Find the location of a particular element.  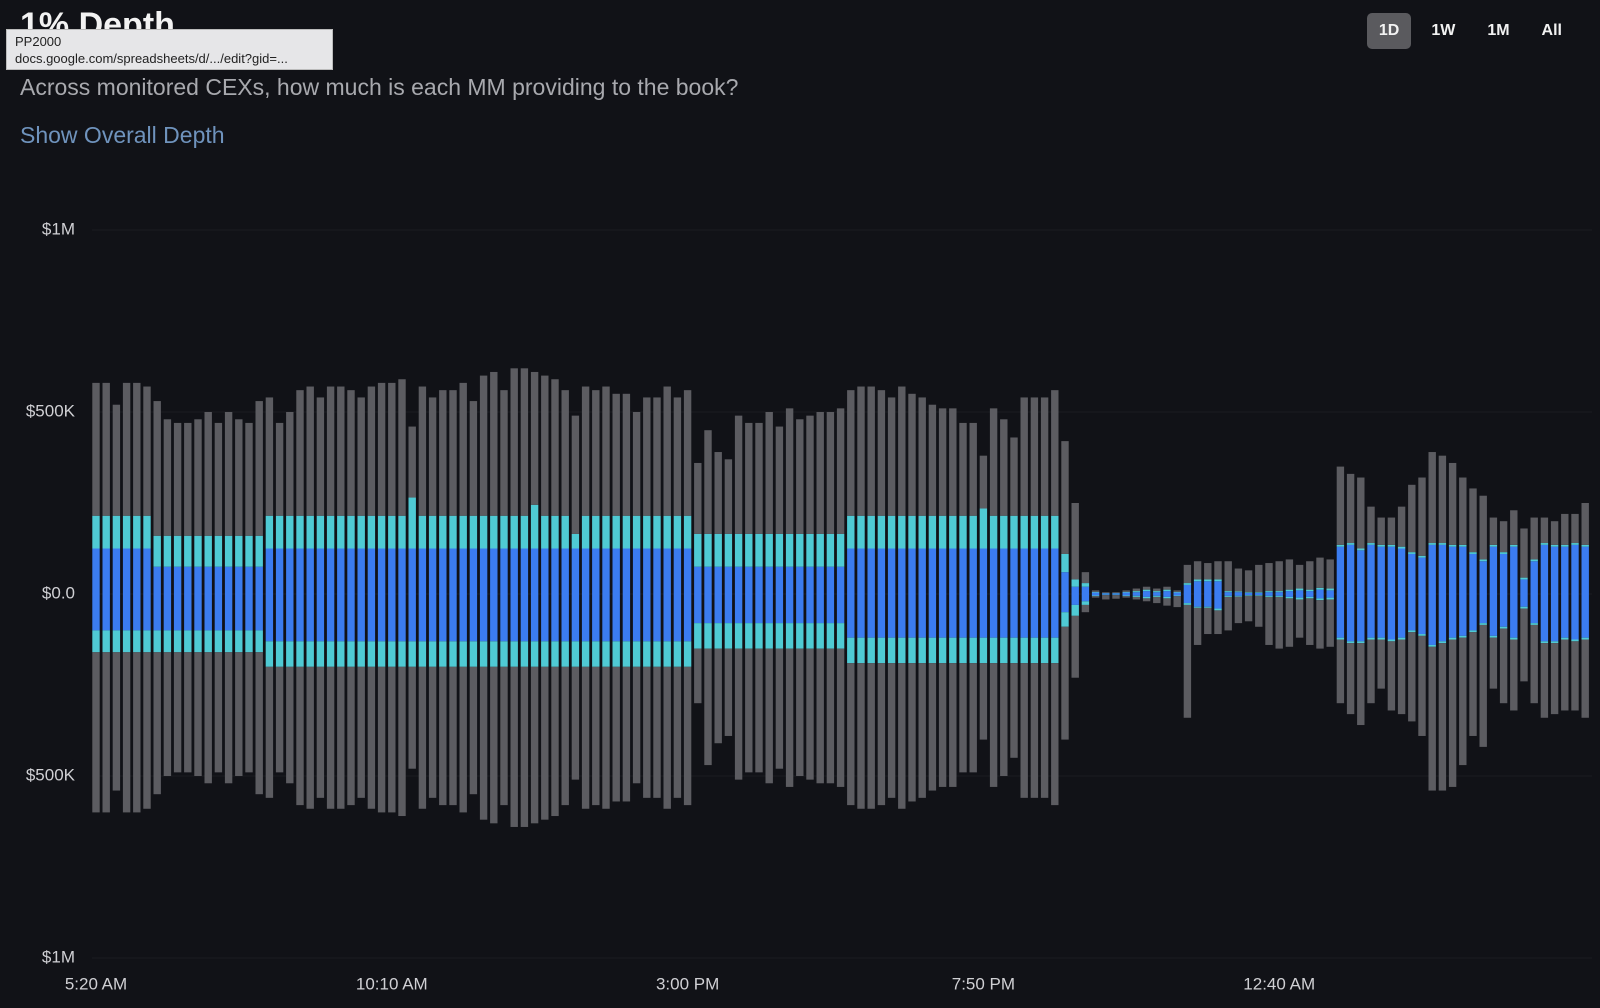

range-button: 1D is located at coordinates (1389, 31).